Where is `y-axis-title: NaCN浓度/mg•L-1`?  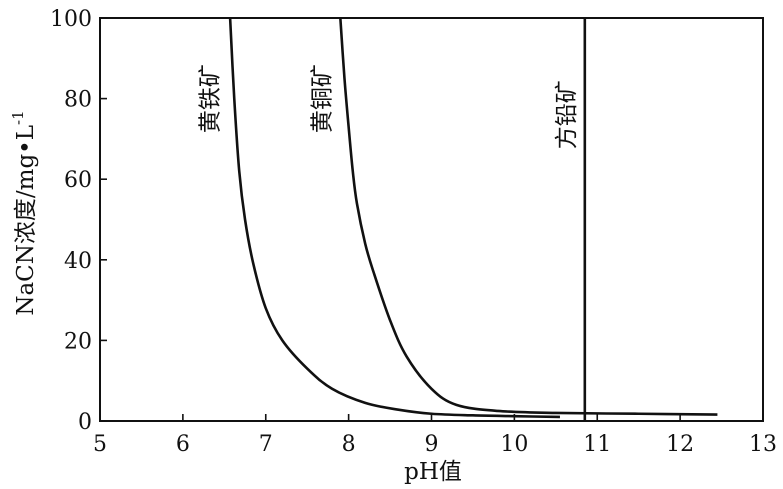 y-axis-title: NaCN浓度/mg•L-1 is located at coordinates (24, 212).